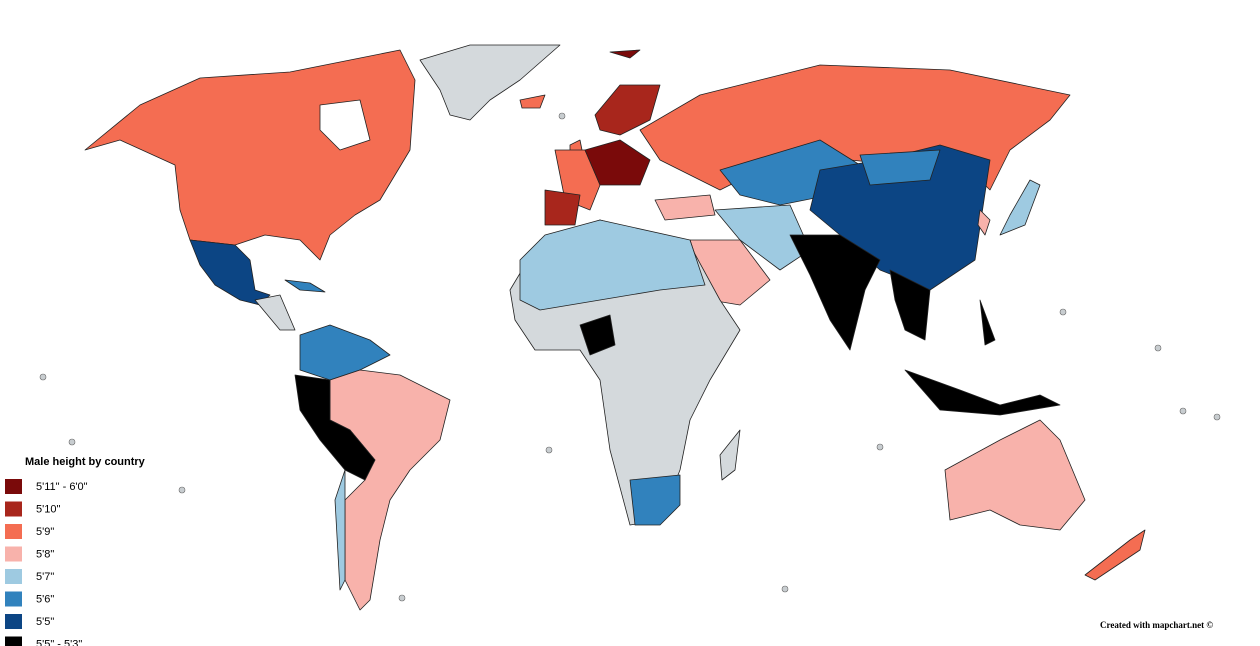 The width and height of the screenshot is (1260, 646). I want to click on colombia-venezuela, so click(345, 352).